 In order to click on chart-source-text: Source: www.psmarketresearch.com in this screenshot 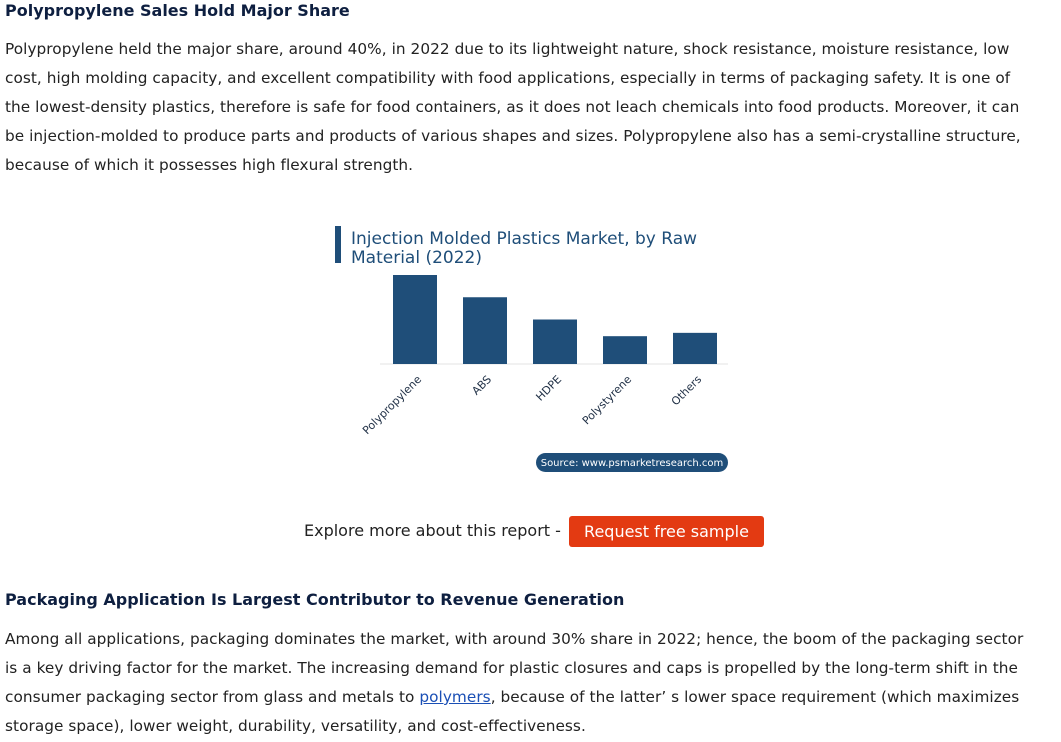, I will do `click(632, 463)`.